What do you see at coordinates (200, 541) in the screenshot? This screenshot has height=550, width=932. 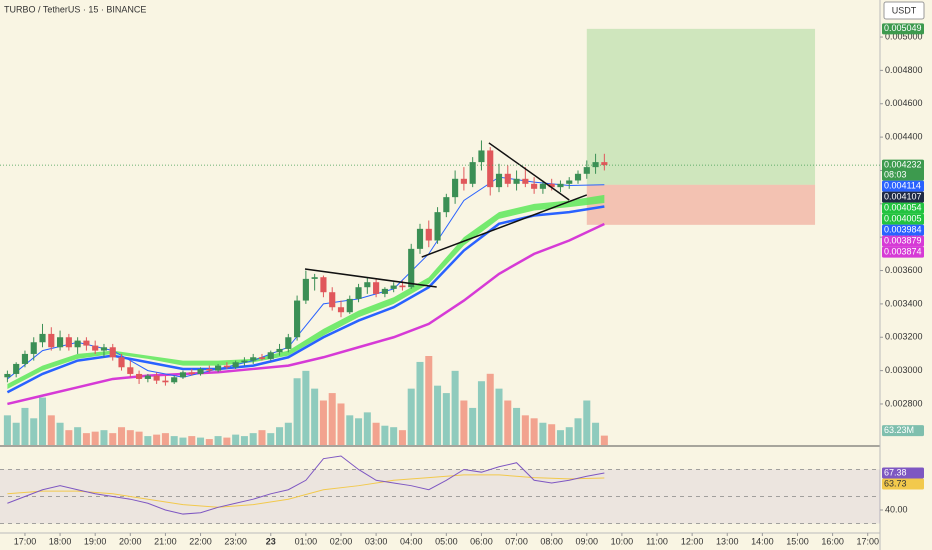 I see `x-tick-label: 22:00` at bounding box center [200, 541].